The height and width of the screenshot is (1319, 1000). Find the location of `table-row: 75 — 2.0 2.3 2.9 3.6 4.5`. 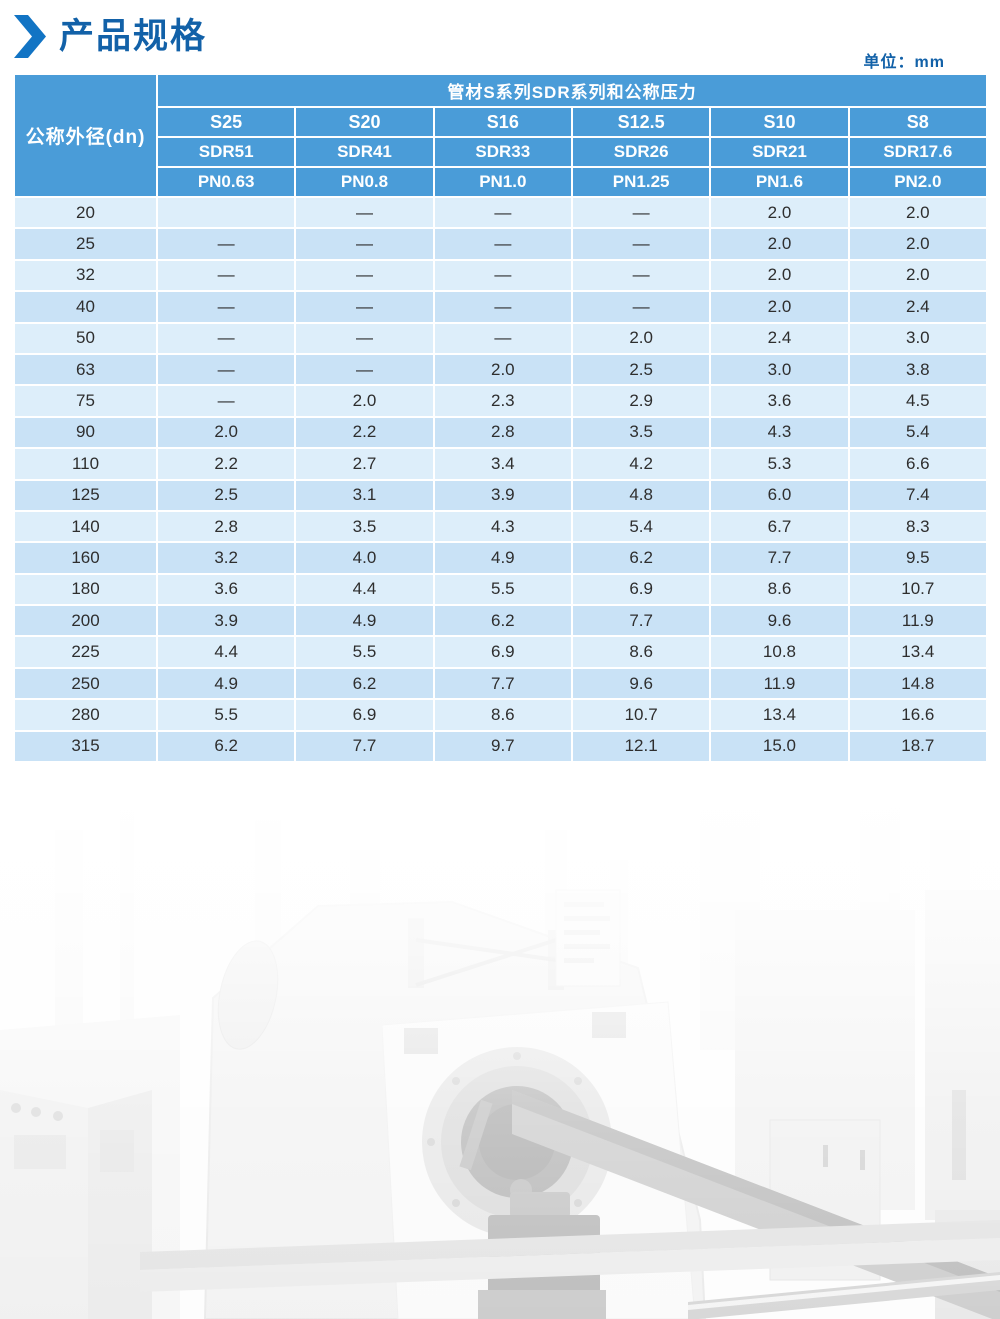

table-row: 75 — 2.0 2.3 2.9 3.6 4.5 is located at coordinates (500, 401).